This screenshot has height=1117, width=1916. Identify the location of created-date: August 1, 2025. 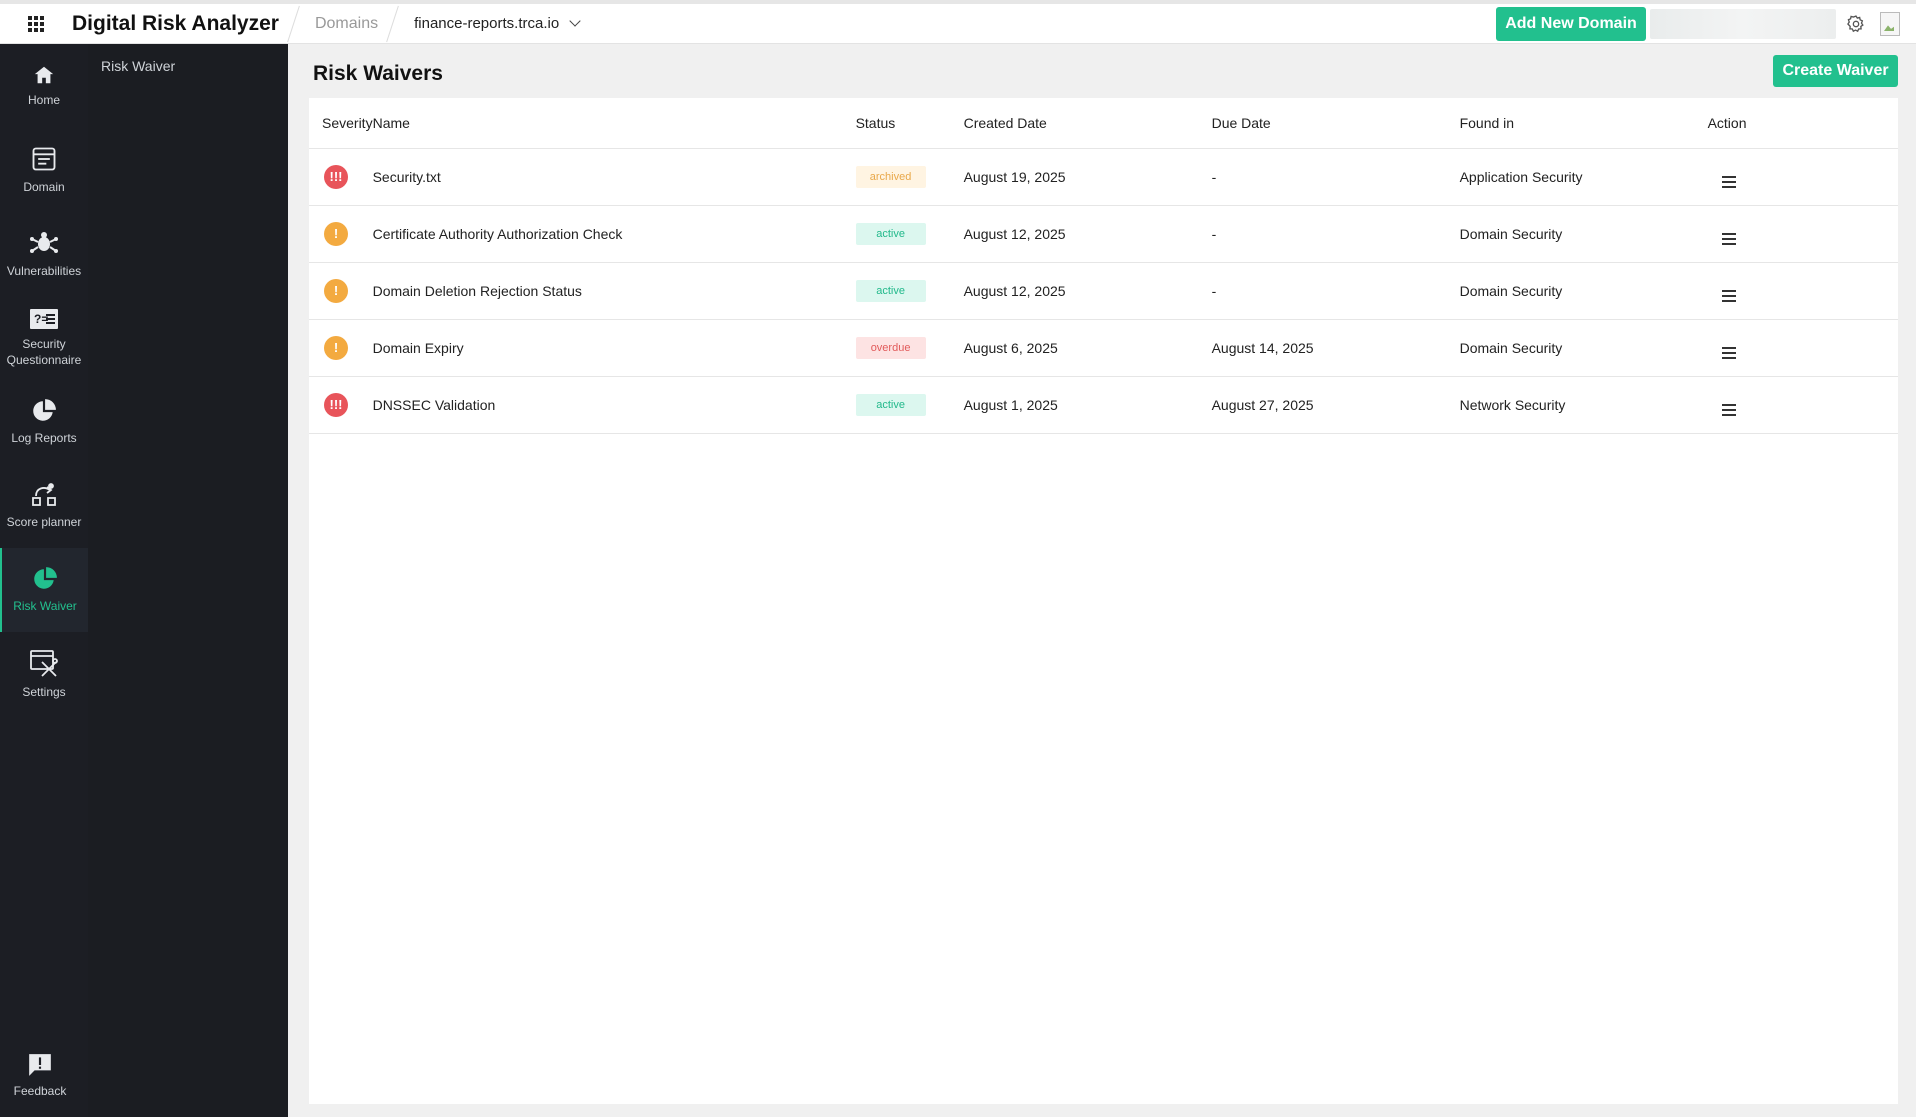
(1087, 405).